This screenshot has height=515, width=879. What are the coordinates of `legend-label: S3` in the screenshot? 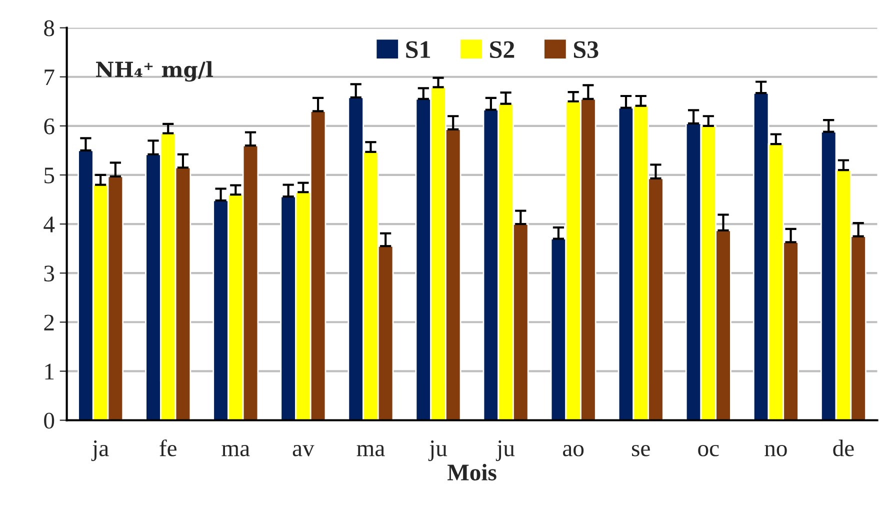 It's located at (586, 49).